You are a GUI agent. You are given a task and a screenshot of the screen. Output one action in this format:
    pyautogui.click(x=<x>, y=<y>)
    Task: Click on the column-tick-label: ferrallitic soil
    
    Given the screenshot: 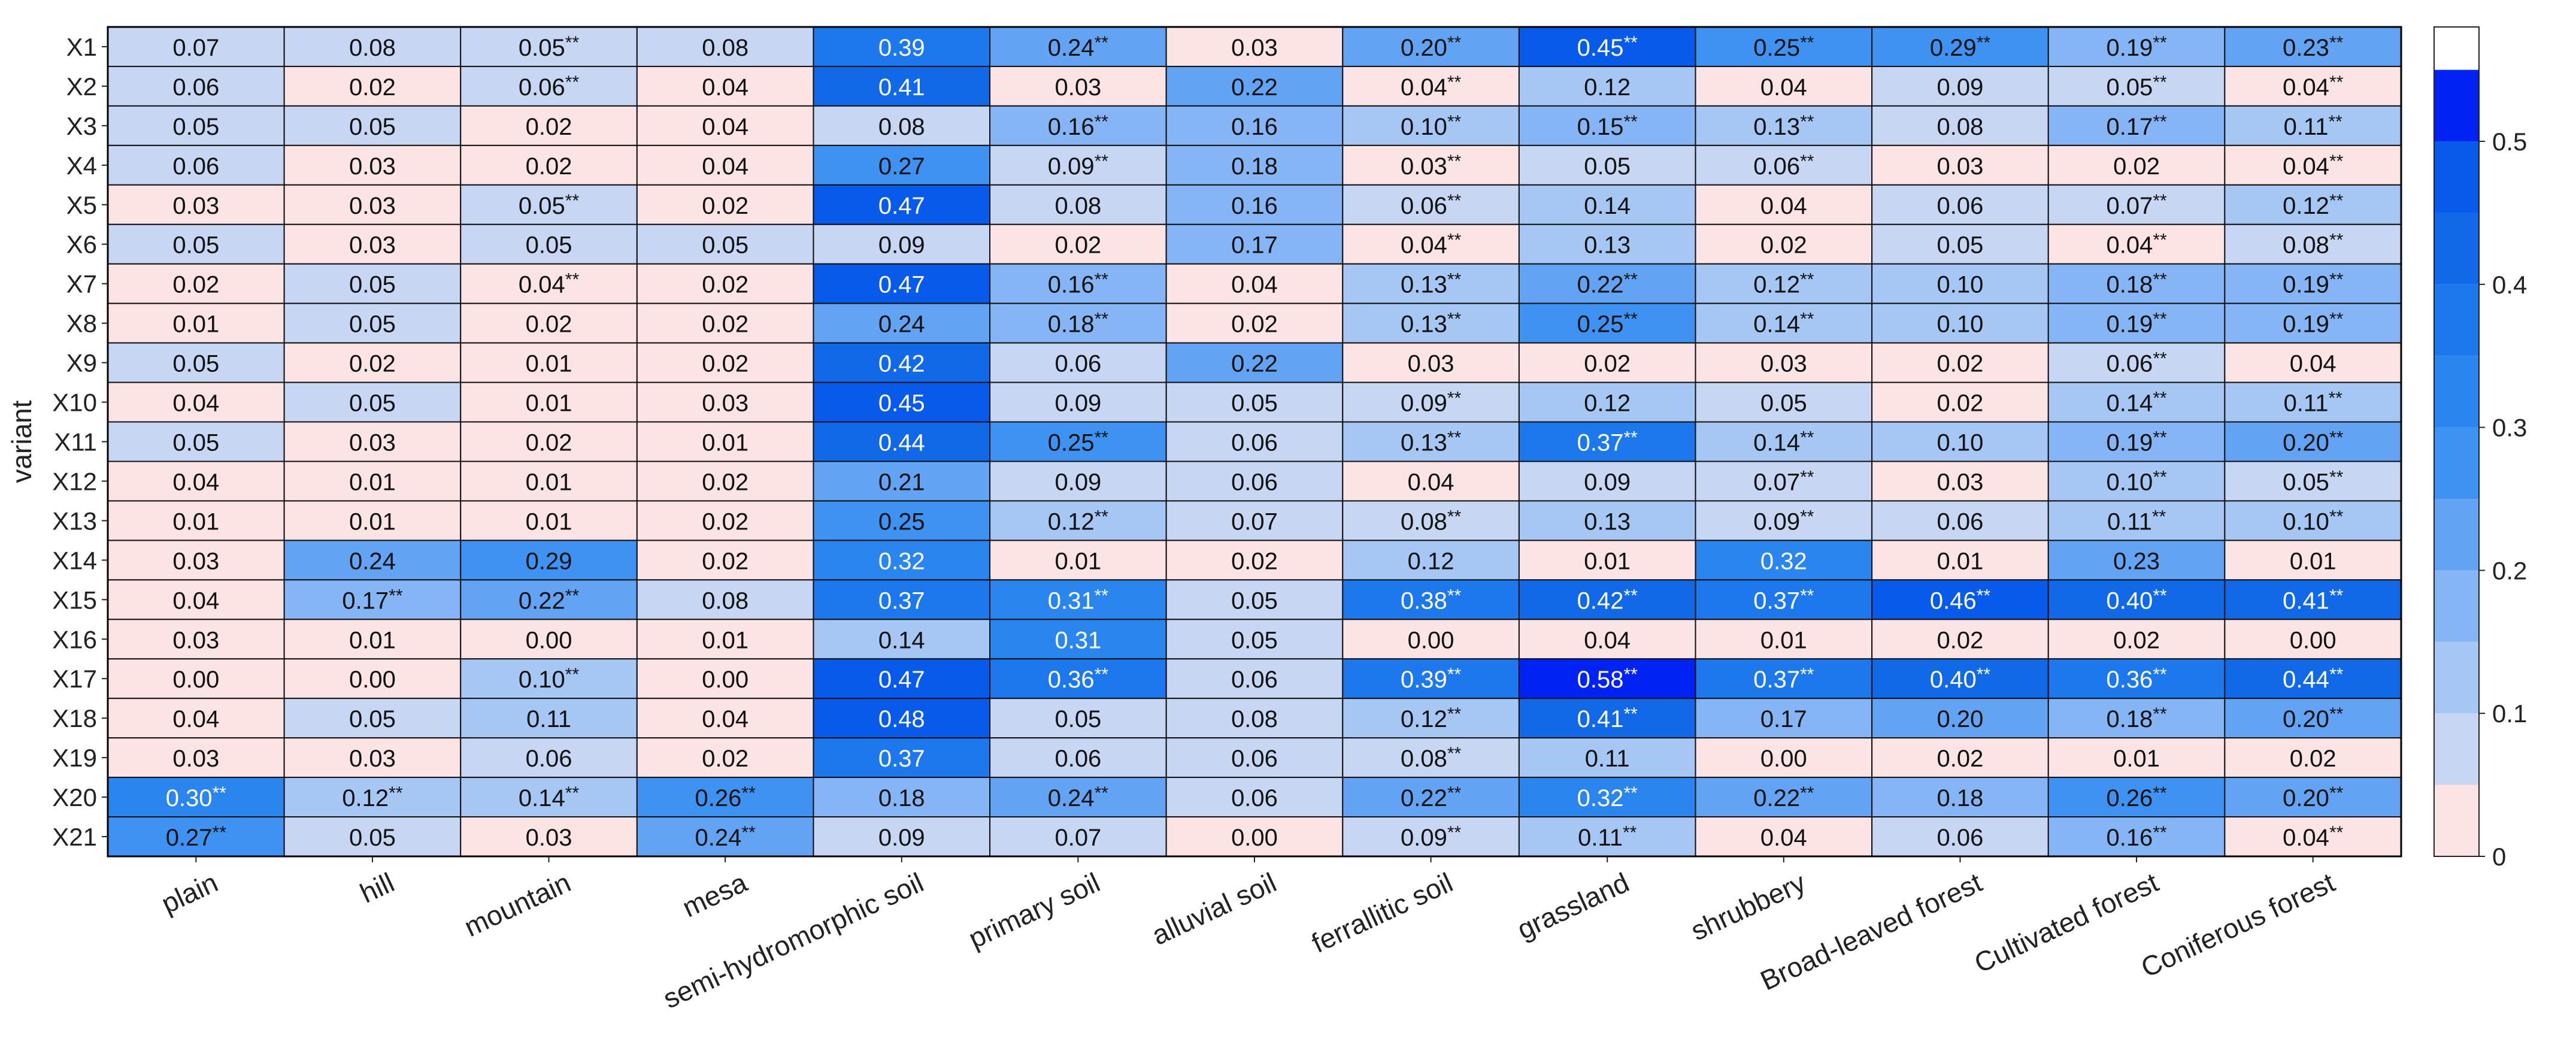 What is the action you would take?
    pyautogui.click(x=1382, y=913)
    